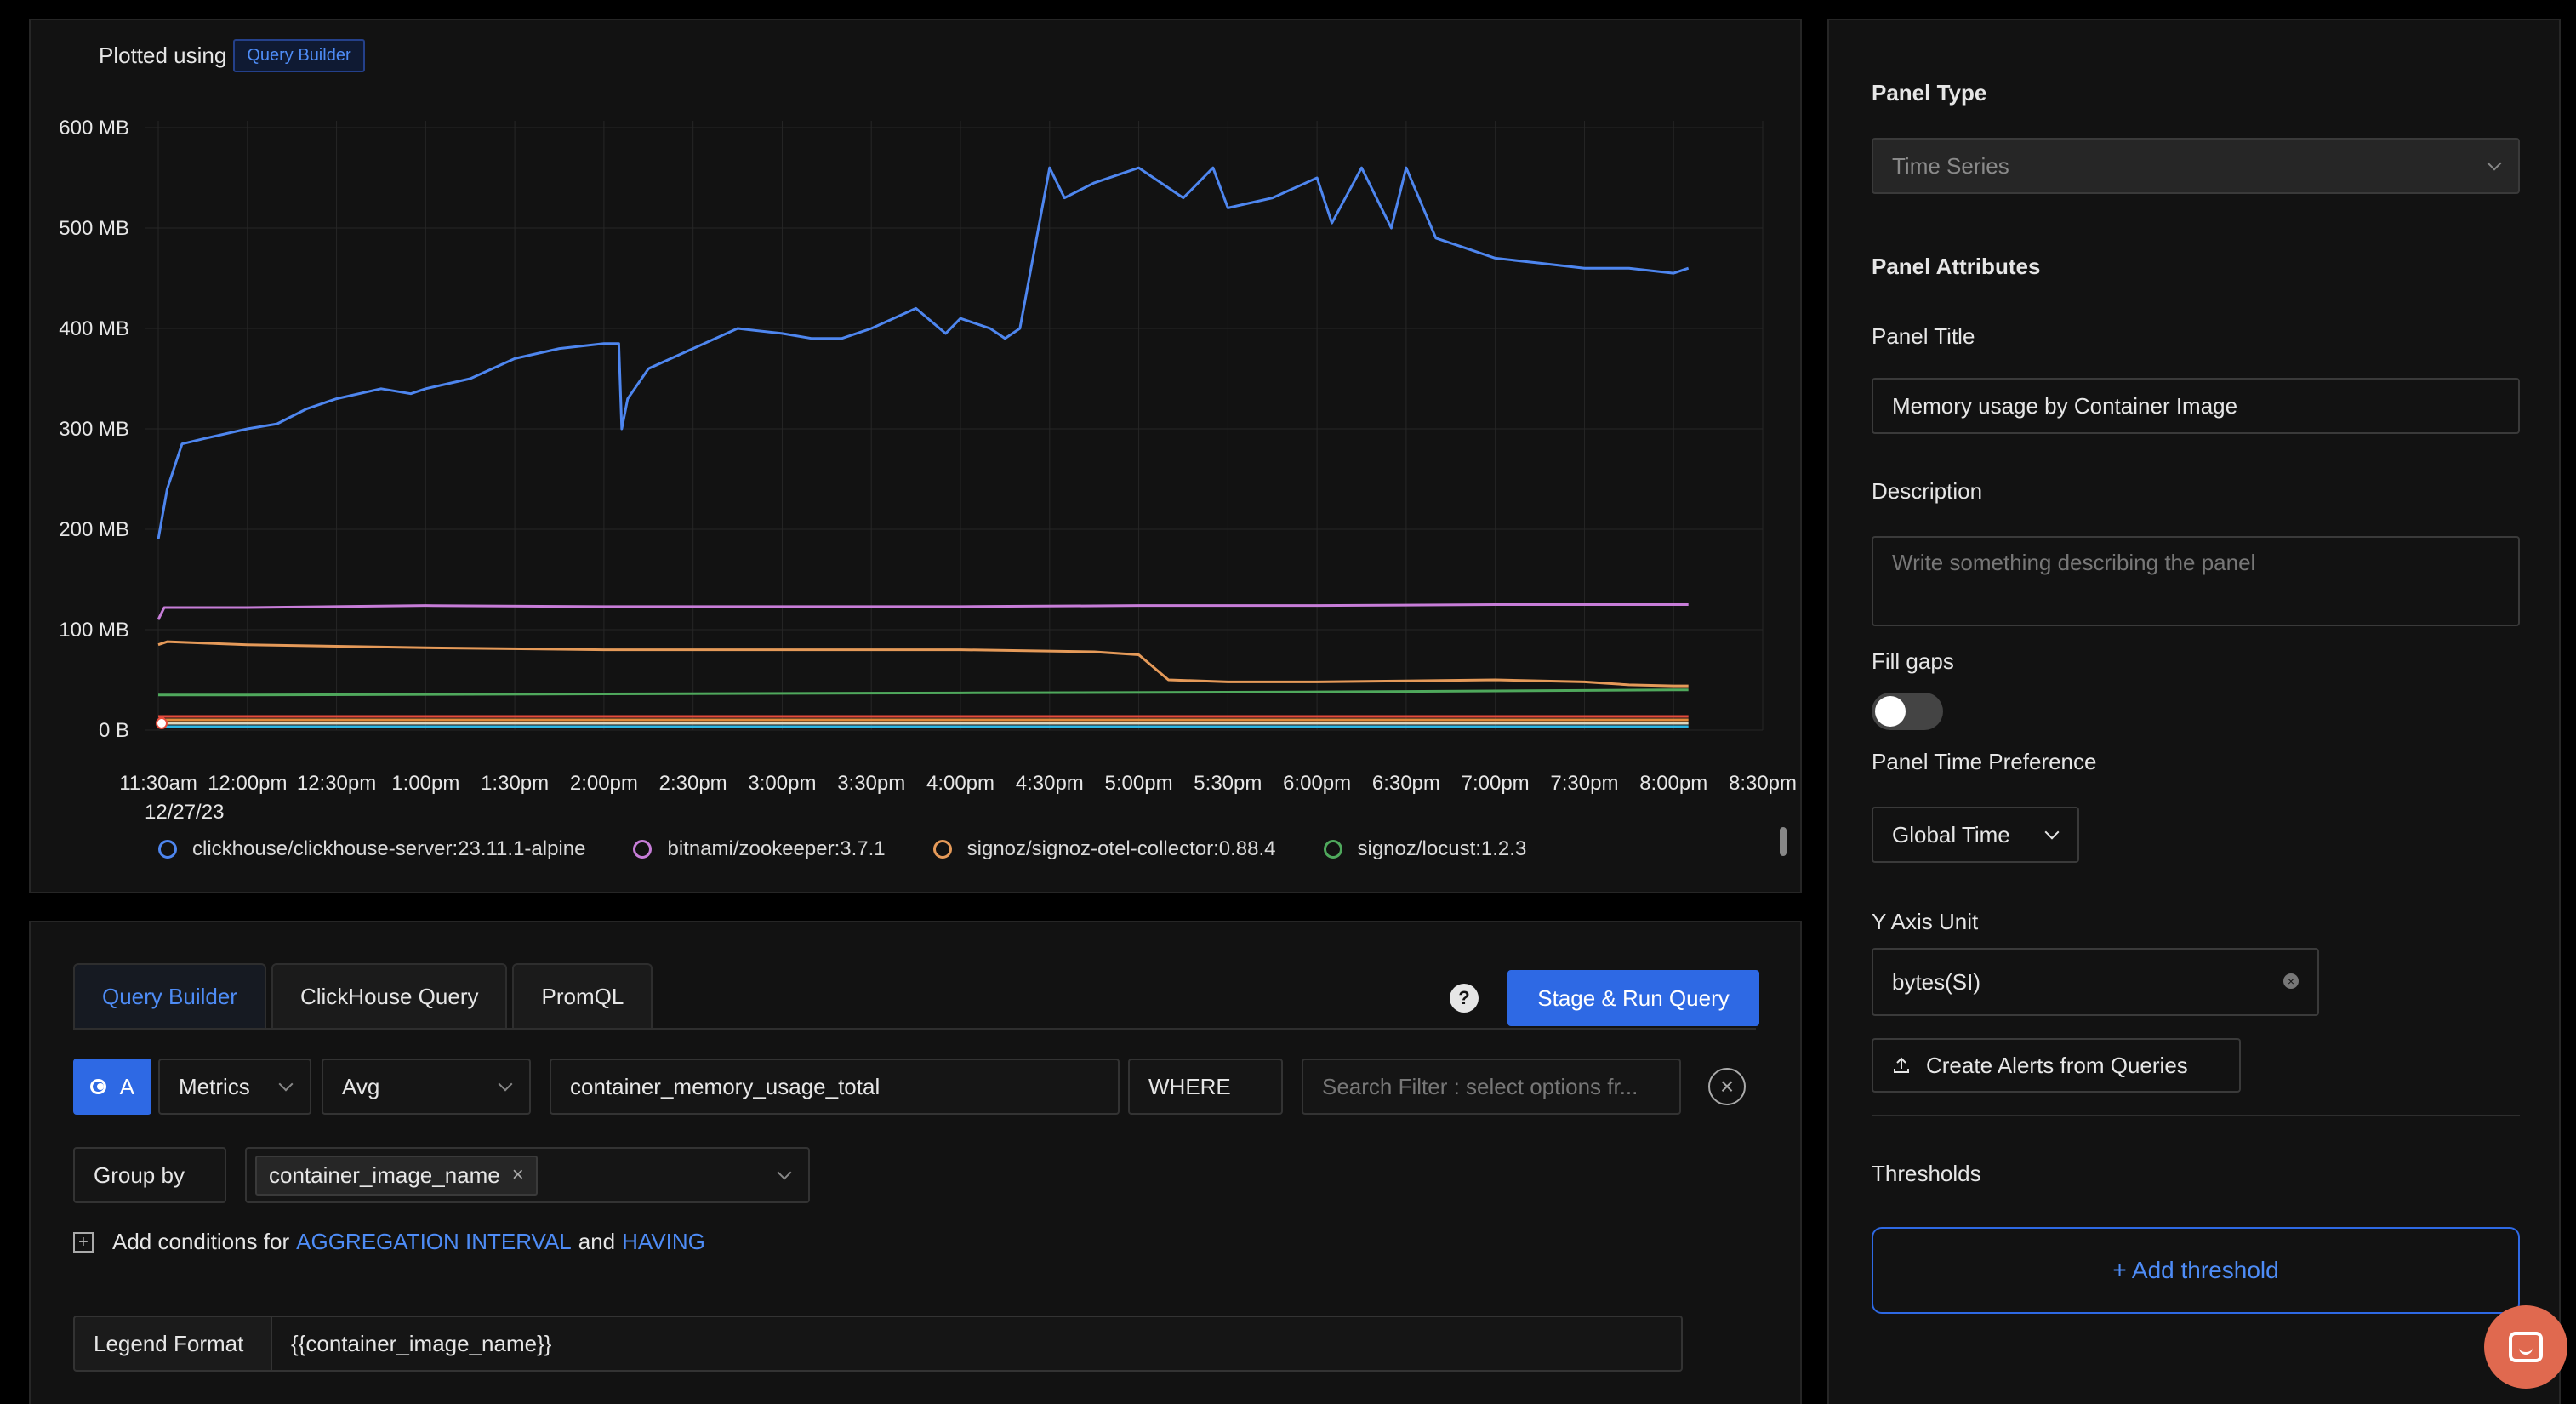 Image resolution: width=2576 pixels, height=1404 pixels. What do you see at coordinates (158, 783) in the screenshot?
I see `x-tick-label: 11:30am` at bounding box center [158, 783].